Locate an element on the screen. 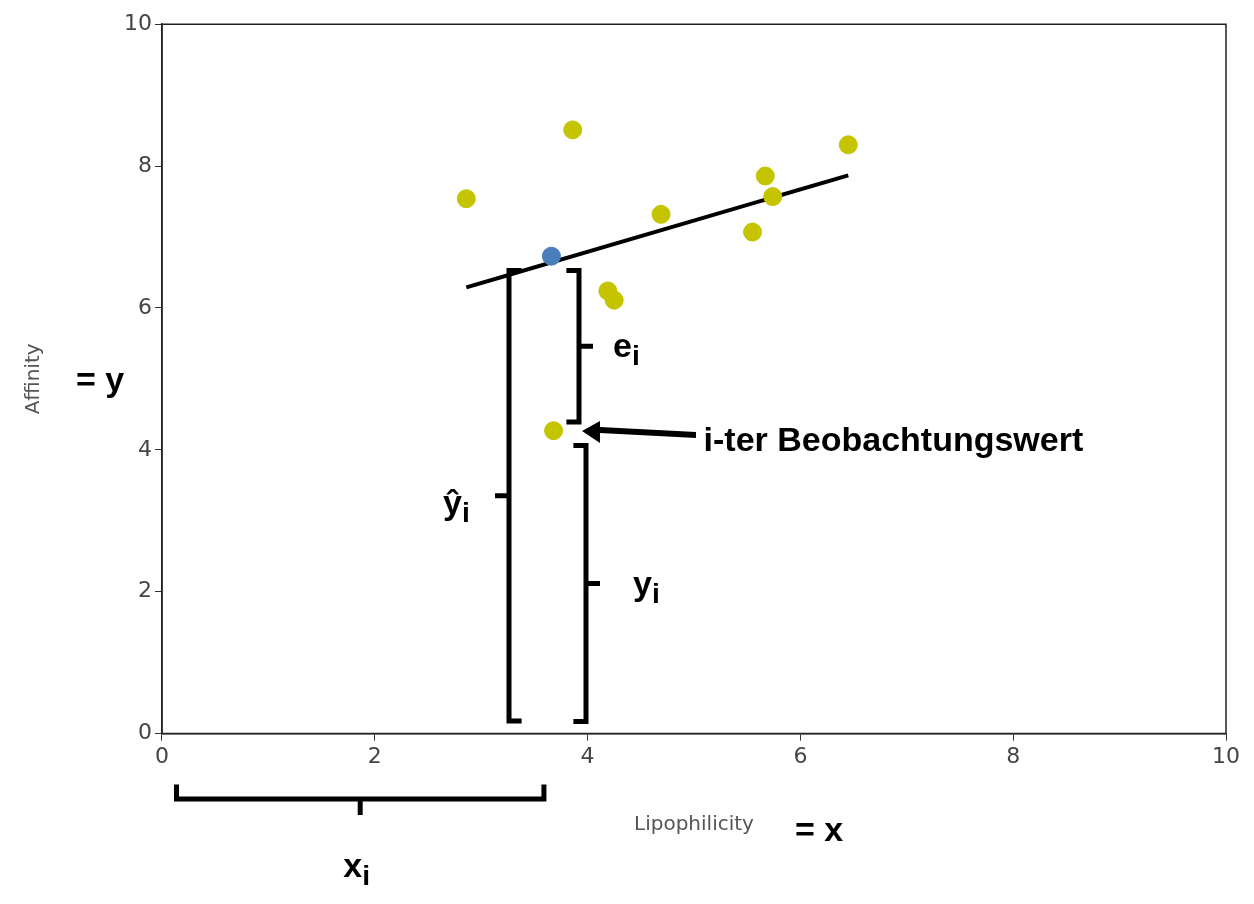  x-tick-label: 2 is located at coordinates (374, 755).